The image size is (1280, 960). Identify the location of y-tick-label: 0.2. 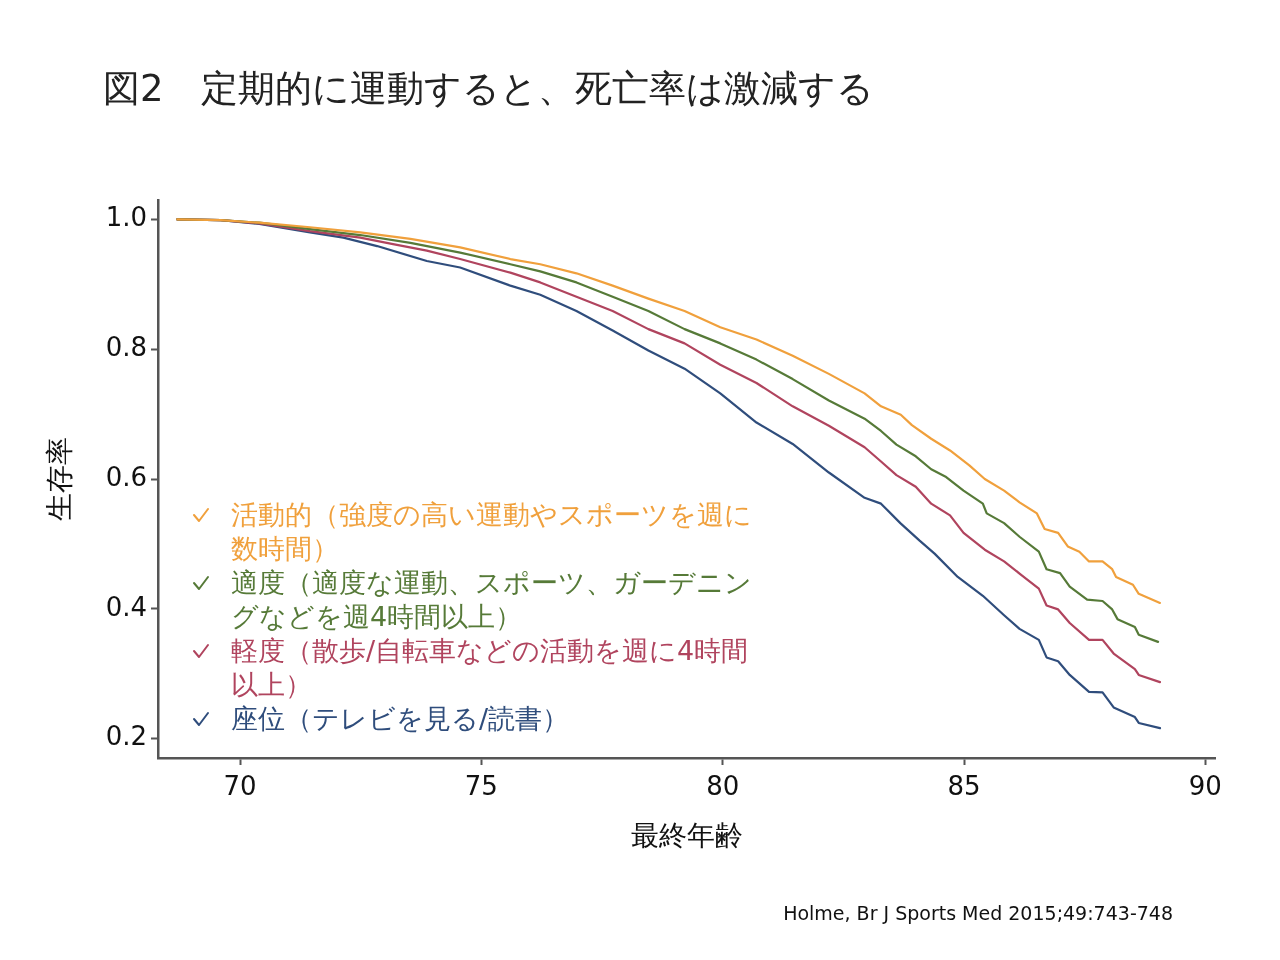
(126, 736).